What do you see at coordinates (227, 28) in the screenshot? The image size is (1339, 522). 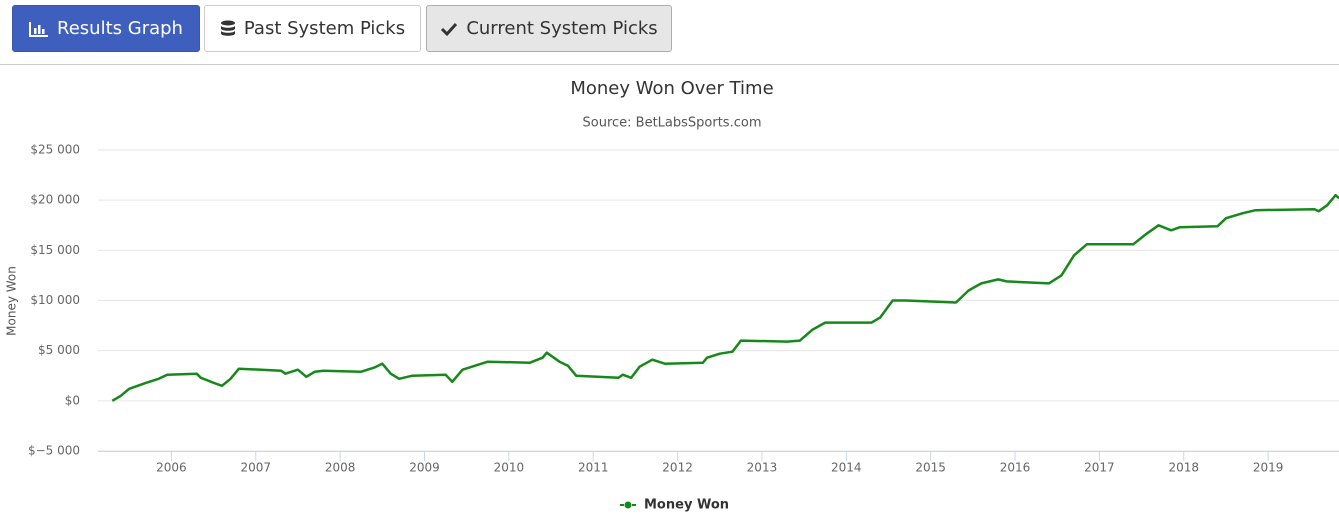 I see `icon-database` at bounding box center [227, 28].